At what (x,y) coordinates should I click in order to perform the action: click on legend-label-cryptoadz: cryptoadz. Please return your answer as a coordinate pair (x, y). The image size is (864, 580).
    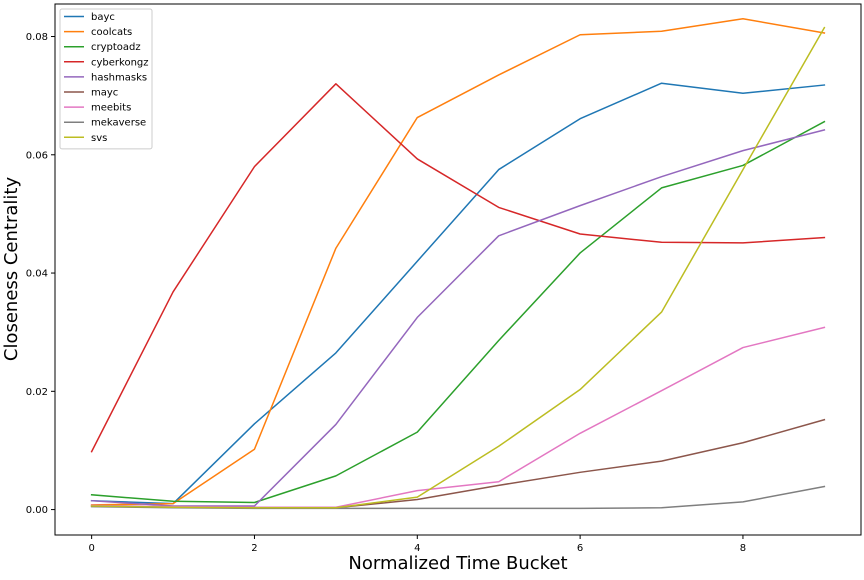
    Looking at the image, I should click on (116, 47).